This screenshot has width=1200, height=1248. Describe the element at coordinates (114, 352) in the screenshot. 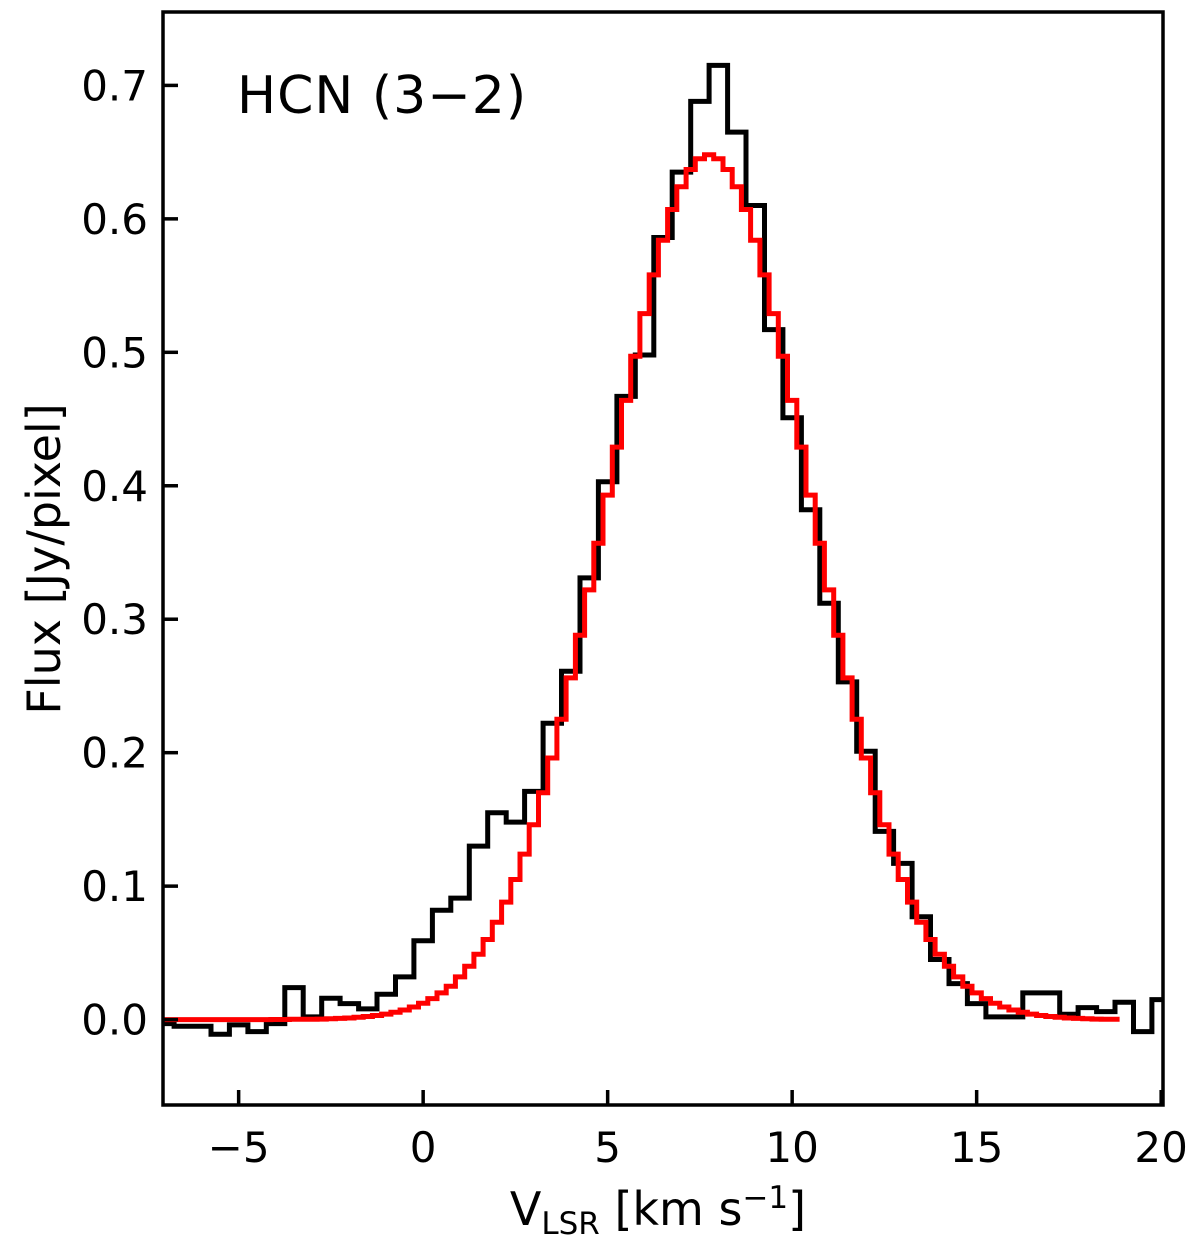

I see `y-tick-label: 0.5` at that location.